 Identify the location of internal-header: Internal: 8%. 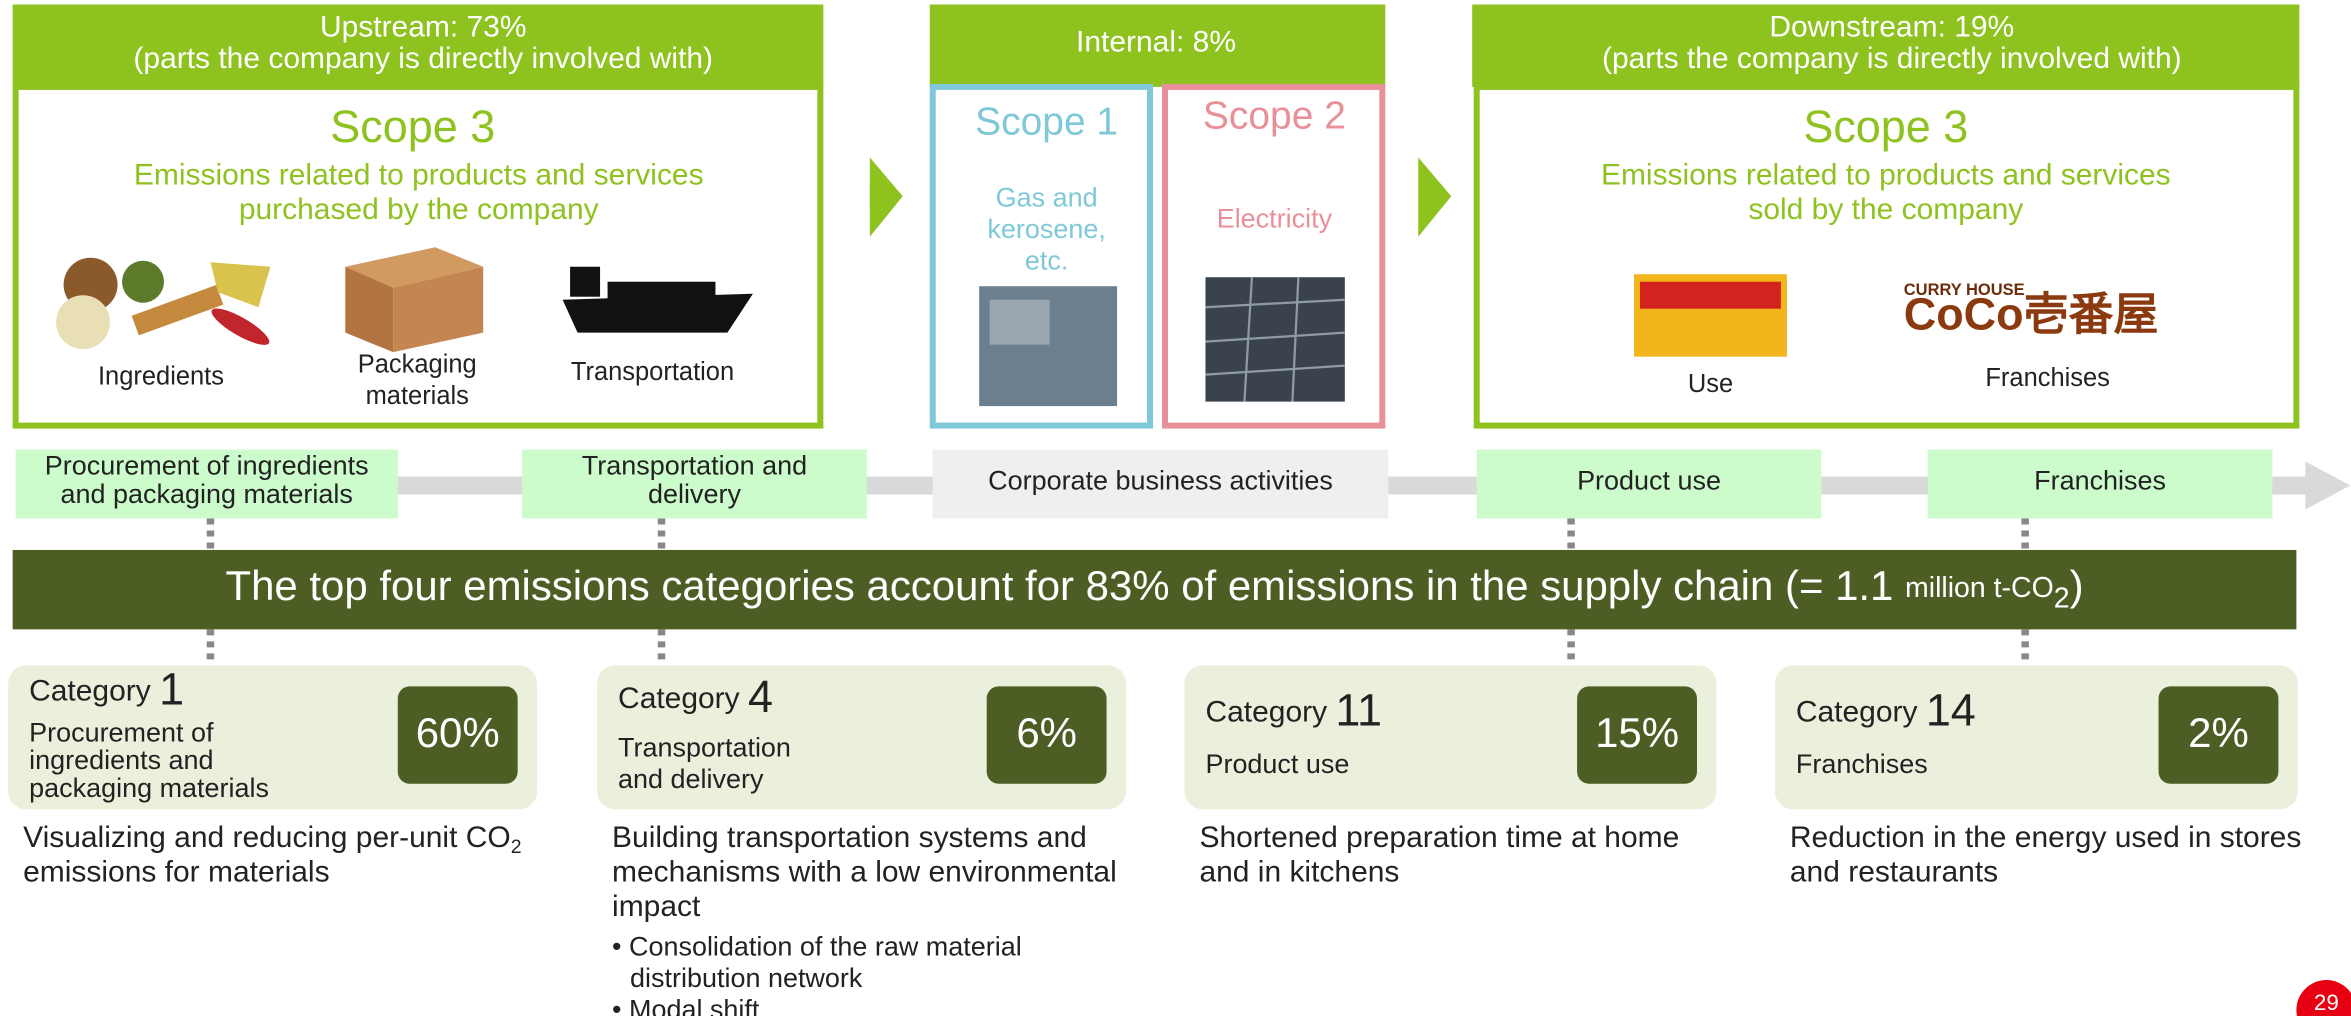
(1156, 41).